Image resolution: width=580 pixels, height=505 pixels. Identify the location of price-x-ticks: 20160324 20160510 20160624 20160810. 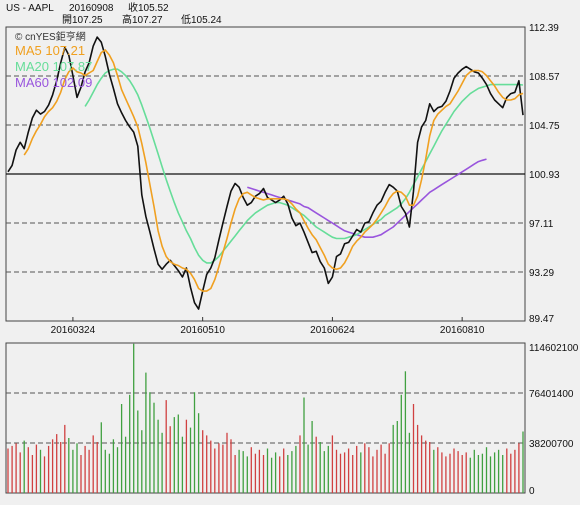
(268, 326).